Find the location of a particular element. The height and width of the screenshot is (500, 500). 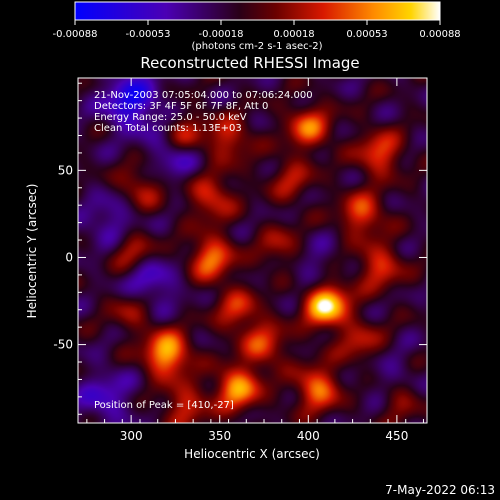

x-tick-label: 300 is located at coordinates (131, 436).